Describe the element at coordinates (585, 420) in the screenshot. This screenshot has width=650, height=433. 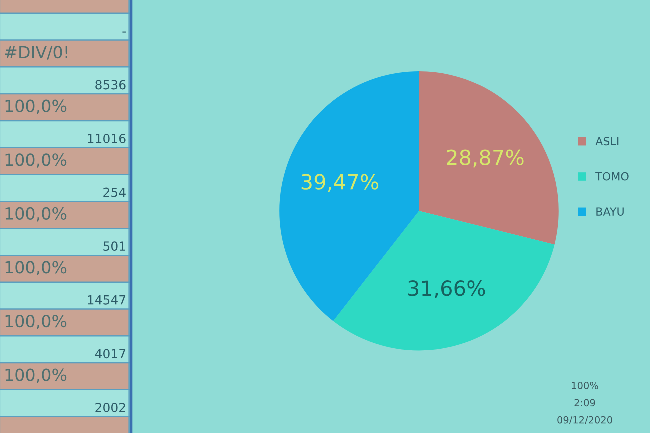
I see `text: 09/12/2020` at that location.